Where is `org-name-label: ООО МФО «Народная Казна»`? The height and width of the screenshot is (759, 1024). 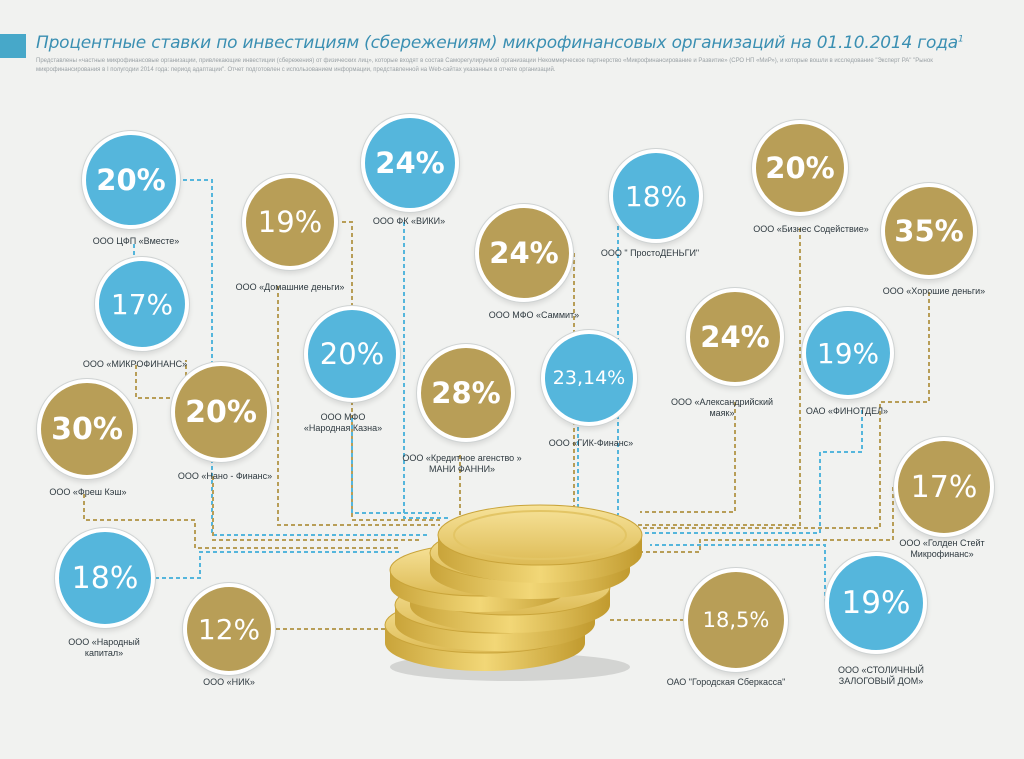 org-name-label: ООО МФО «Народная Казна» is located at coordinates (343, 422).